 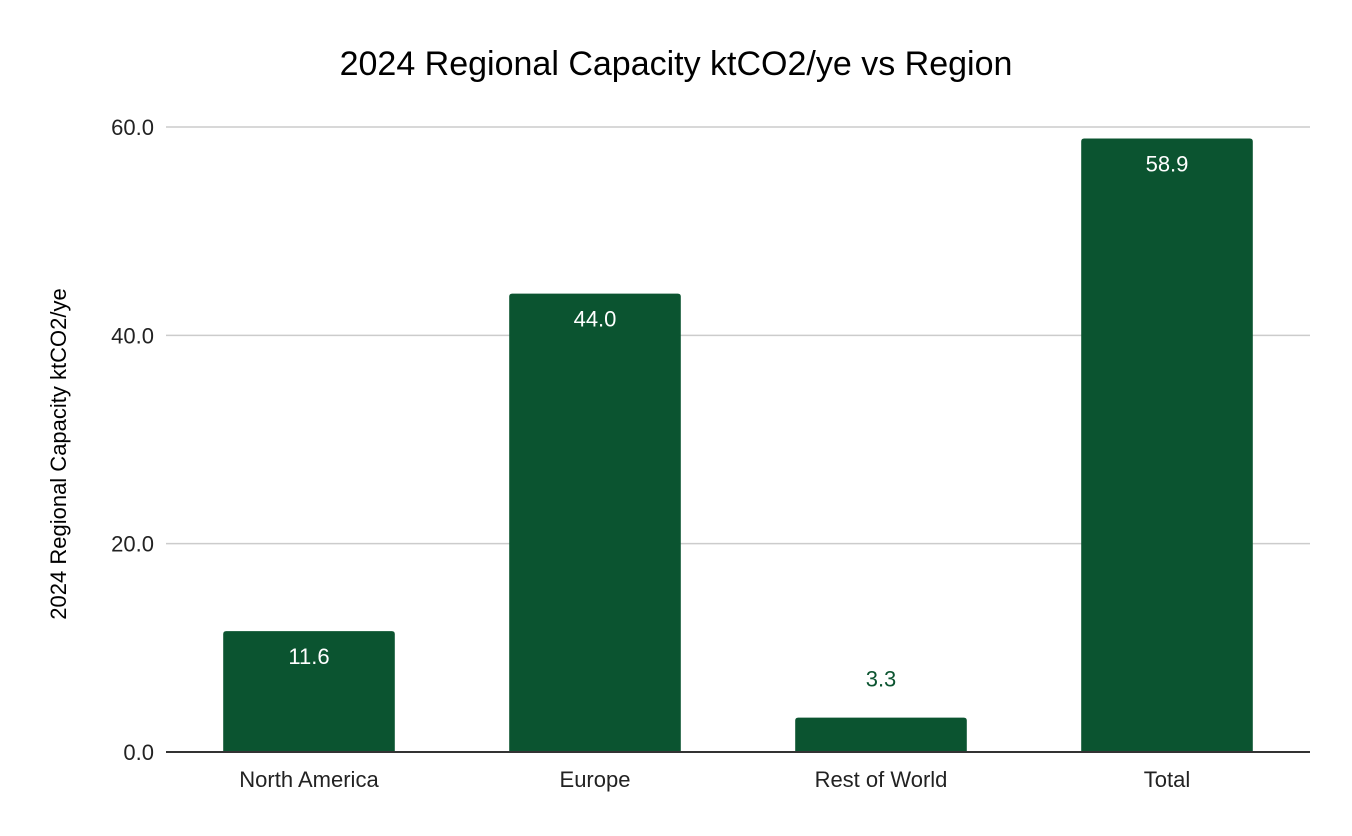 I want to click on x-tick-label: Total, so click(x=1167, y=779).